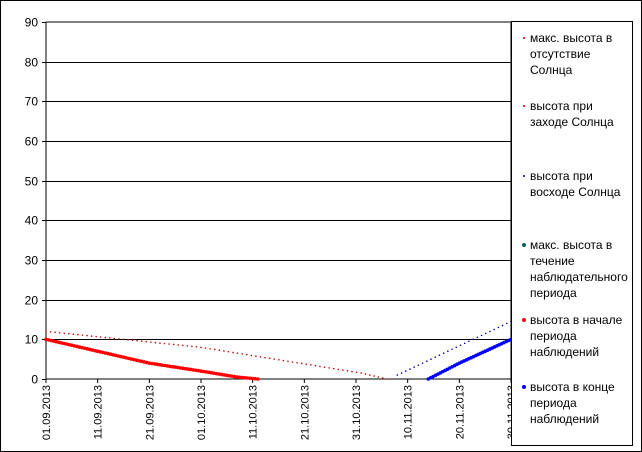 Image resolution: width=642 pixels, height=452 pixels. Describe the element at coordinates (254, 412) in the screenshot. I see `x-tick-label: 11.10.2013` at that location.